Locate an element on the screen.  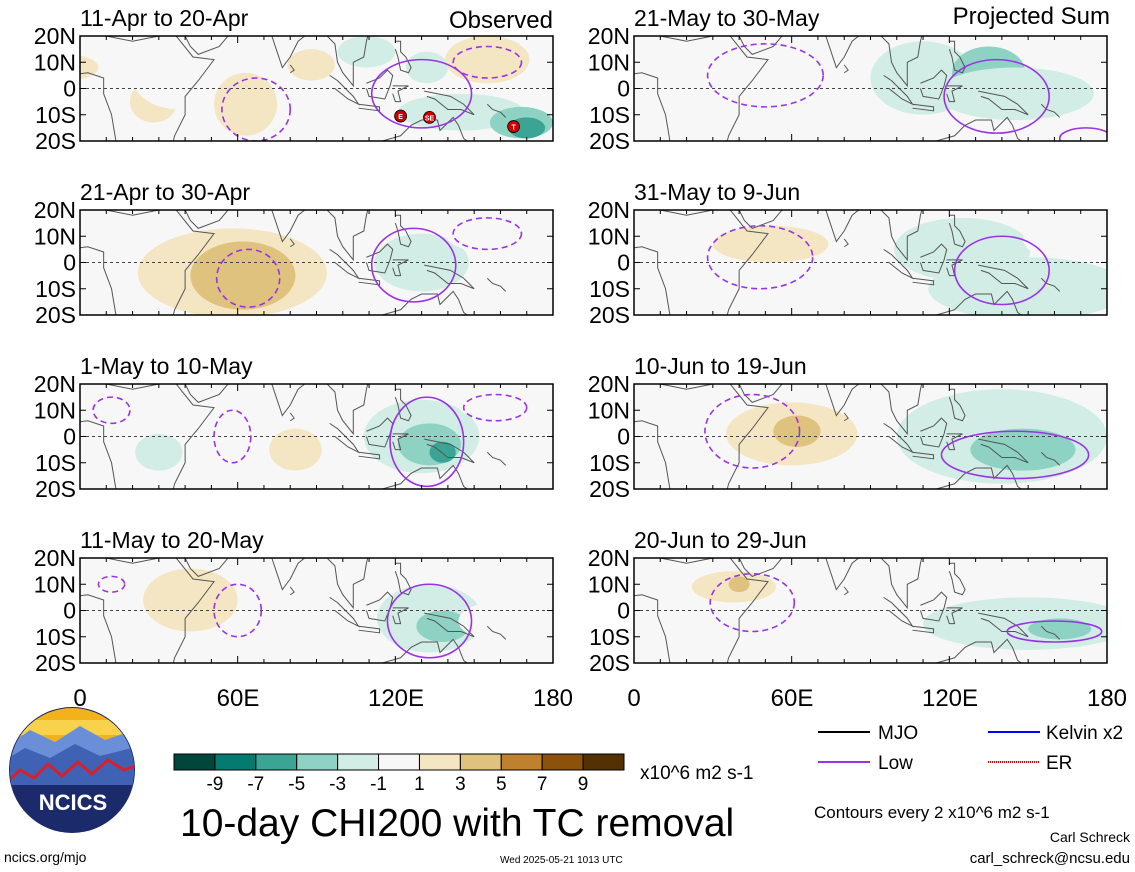
colorbar-tick-label: -5 is located at coordinates (296, 784).